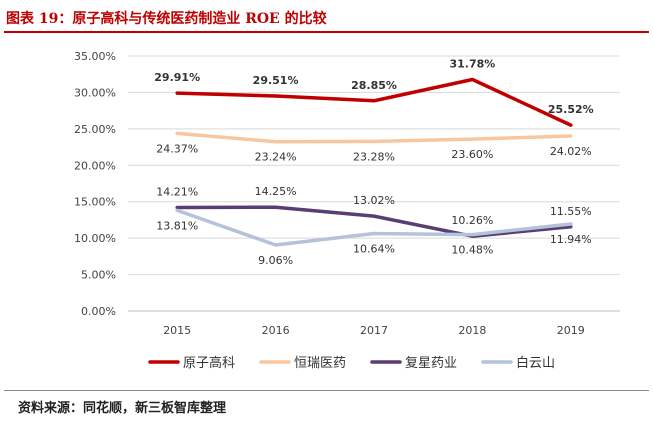 This screenshot has width=653, height=424. What do you see at coordinates (209, 363) in the screenshot?
I see `legend-label: 原子高科` at bounding box center [209, 363].